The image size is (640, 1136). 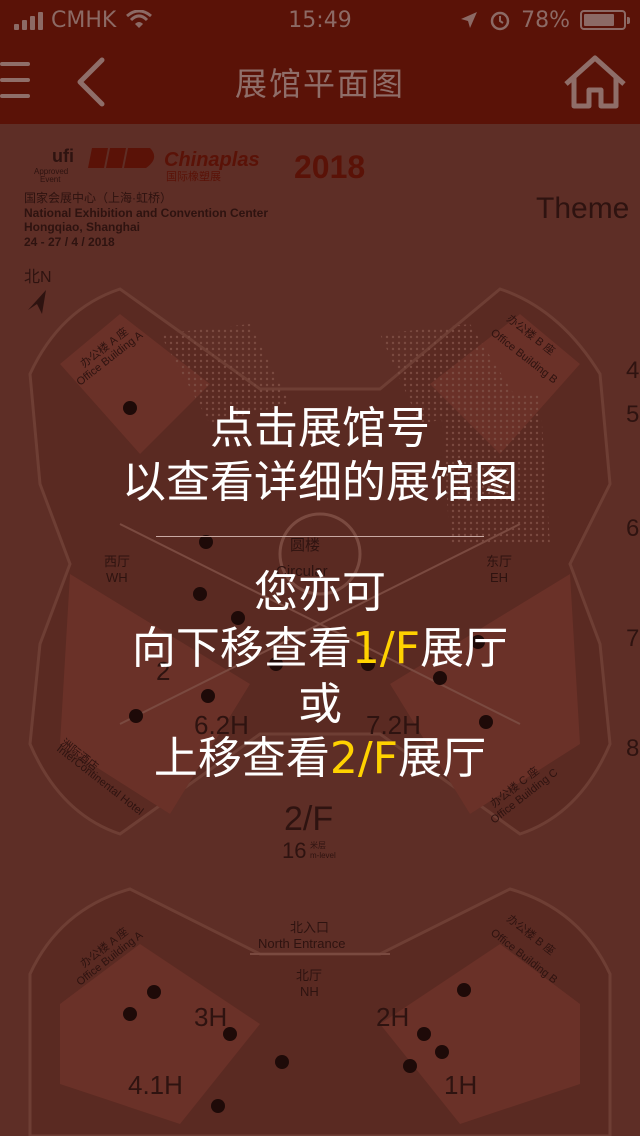 What do you see at coordinates (605, 20) in the screenshot?
I see `battery-icon` at bounding box center [605, 20].